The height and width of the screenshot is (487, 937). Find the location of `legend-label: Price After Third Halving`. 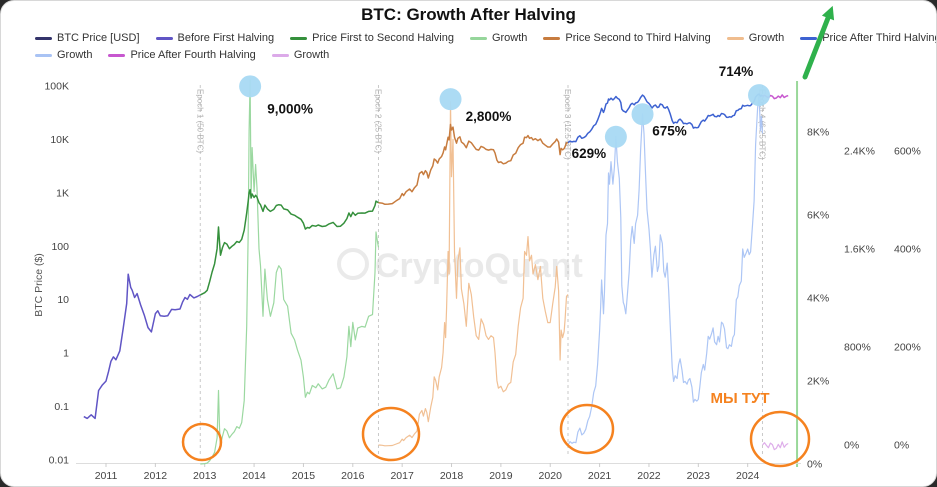

legend-label: Price After Third Halving is located at coordinates (879, 38).